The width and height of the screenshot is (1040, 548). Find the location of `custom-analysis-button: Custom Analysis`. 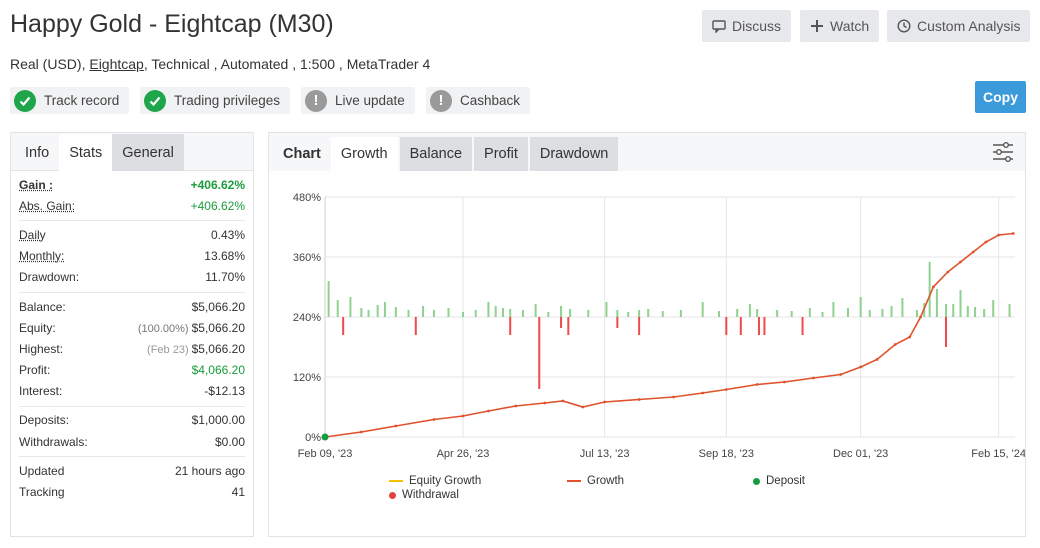

custom-analysis-button: Custom Analysis is located at coordinates (959, 26).